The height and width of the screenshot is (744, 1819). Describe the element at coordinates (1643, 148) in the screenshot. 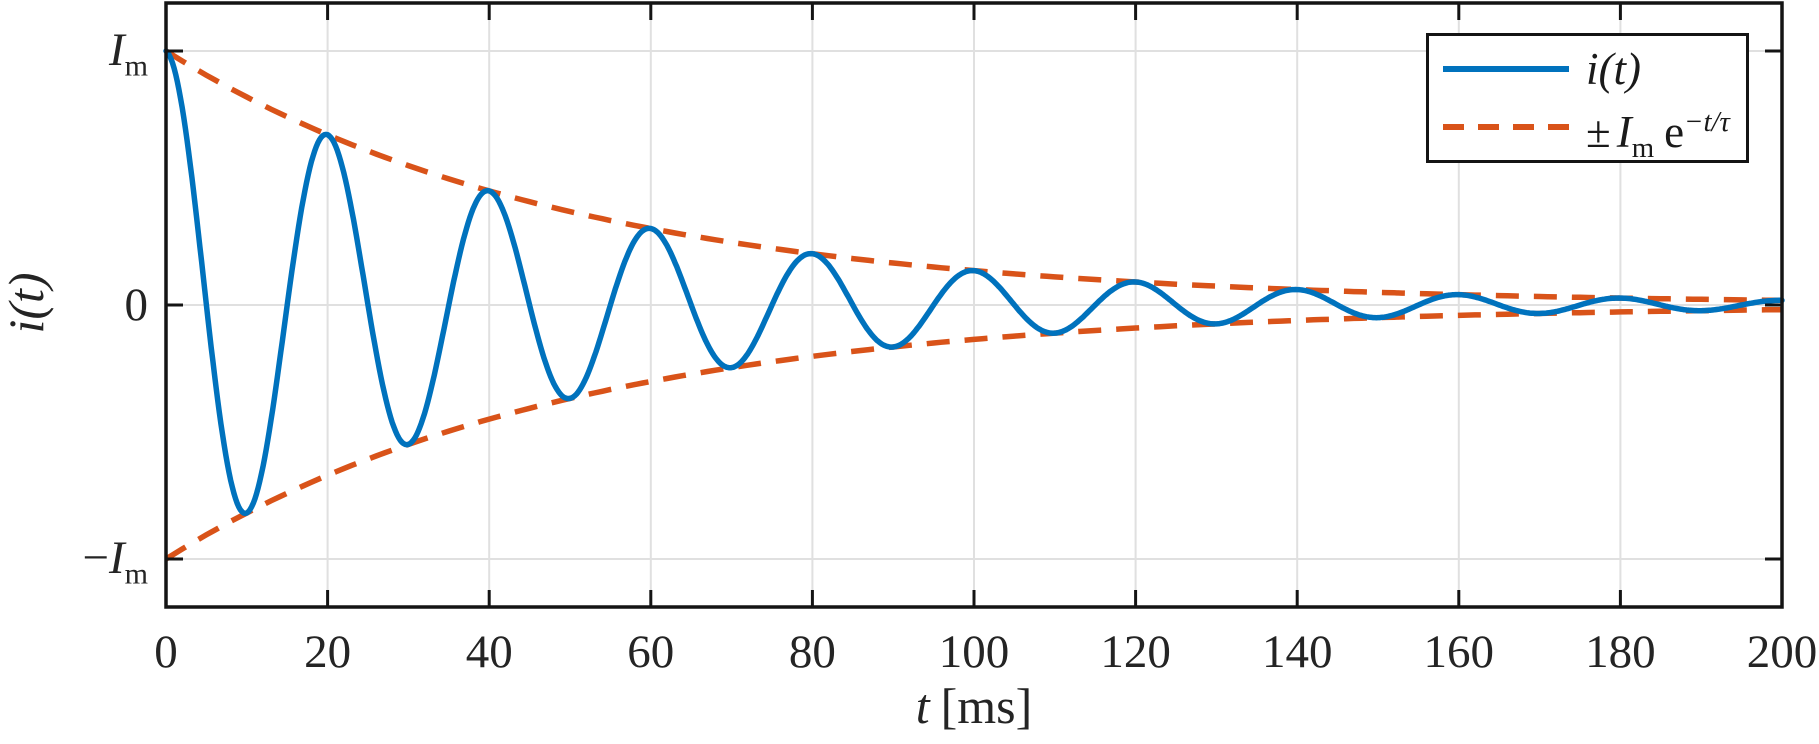

I see `legend-im-subscript: m` at that location.